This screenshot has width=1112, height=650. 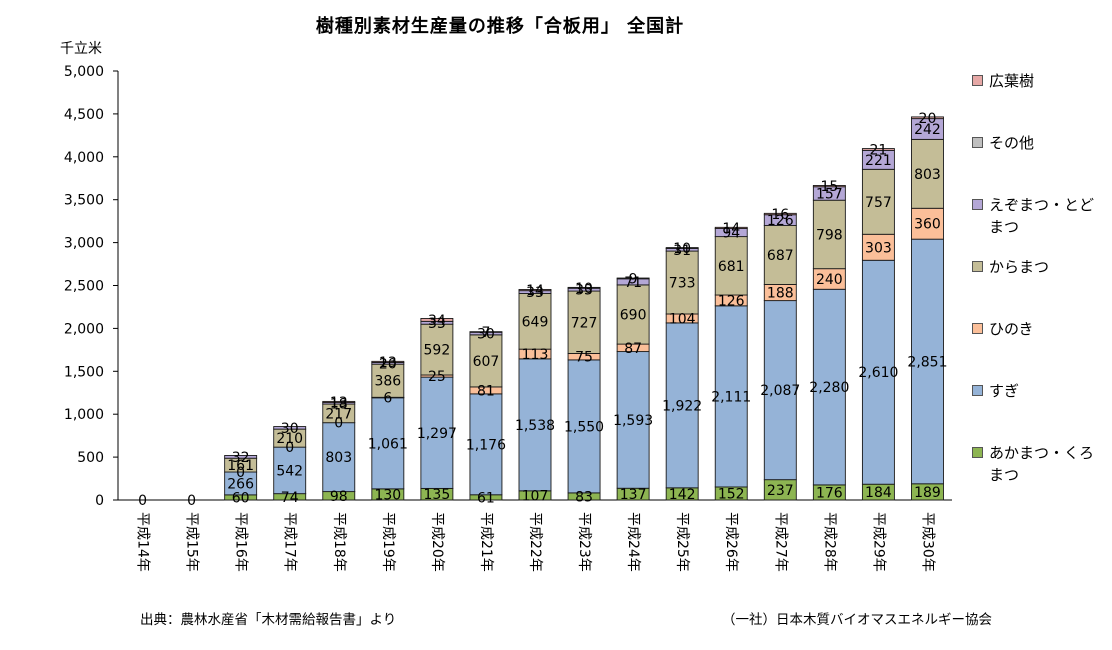 What do you see at coordinates (99, 501) in the screenshot?
I see `y-tick-label: 0` at bounding box center [99, 501].